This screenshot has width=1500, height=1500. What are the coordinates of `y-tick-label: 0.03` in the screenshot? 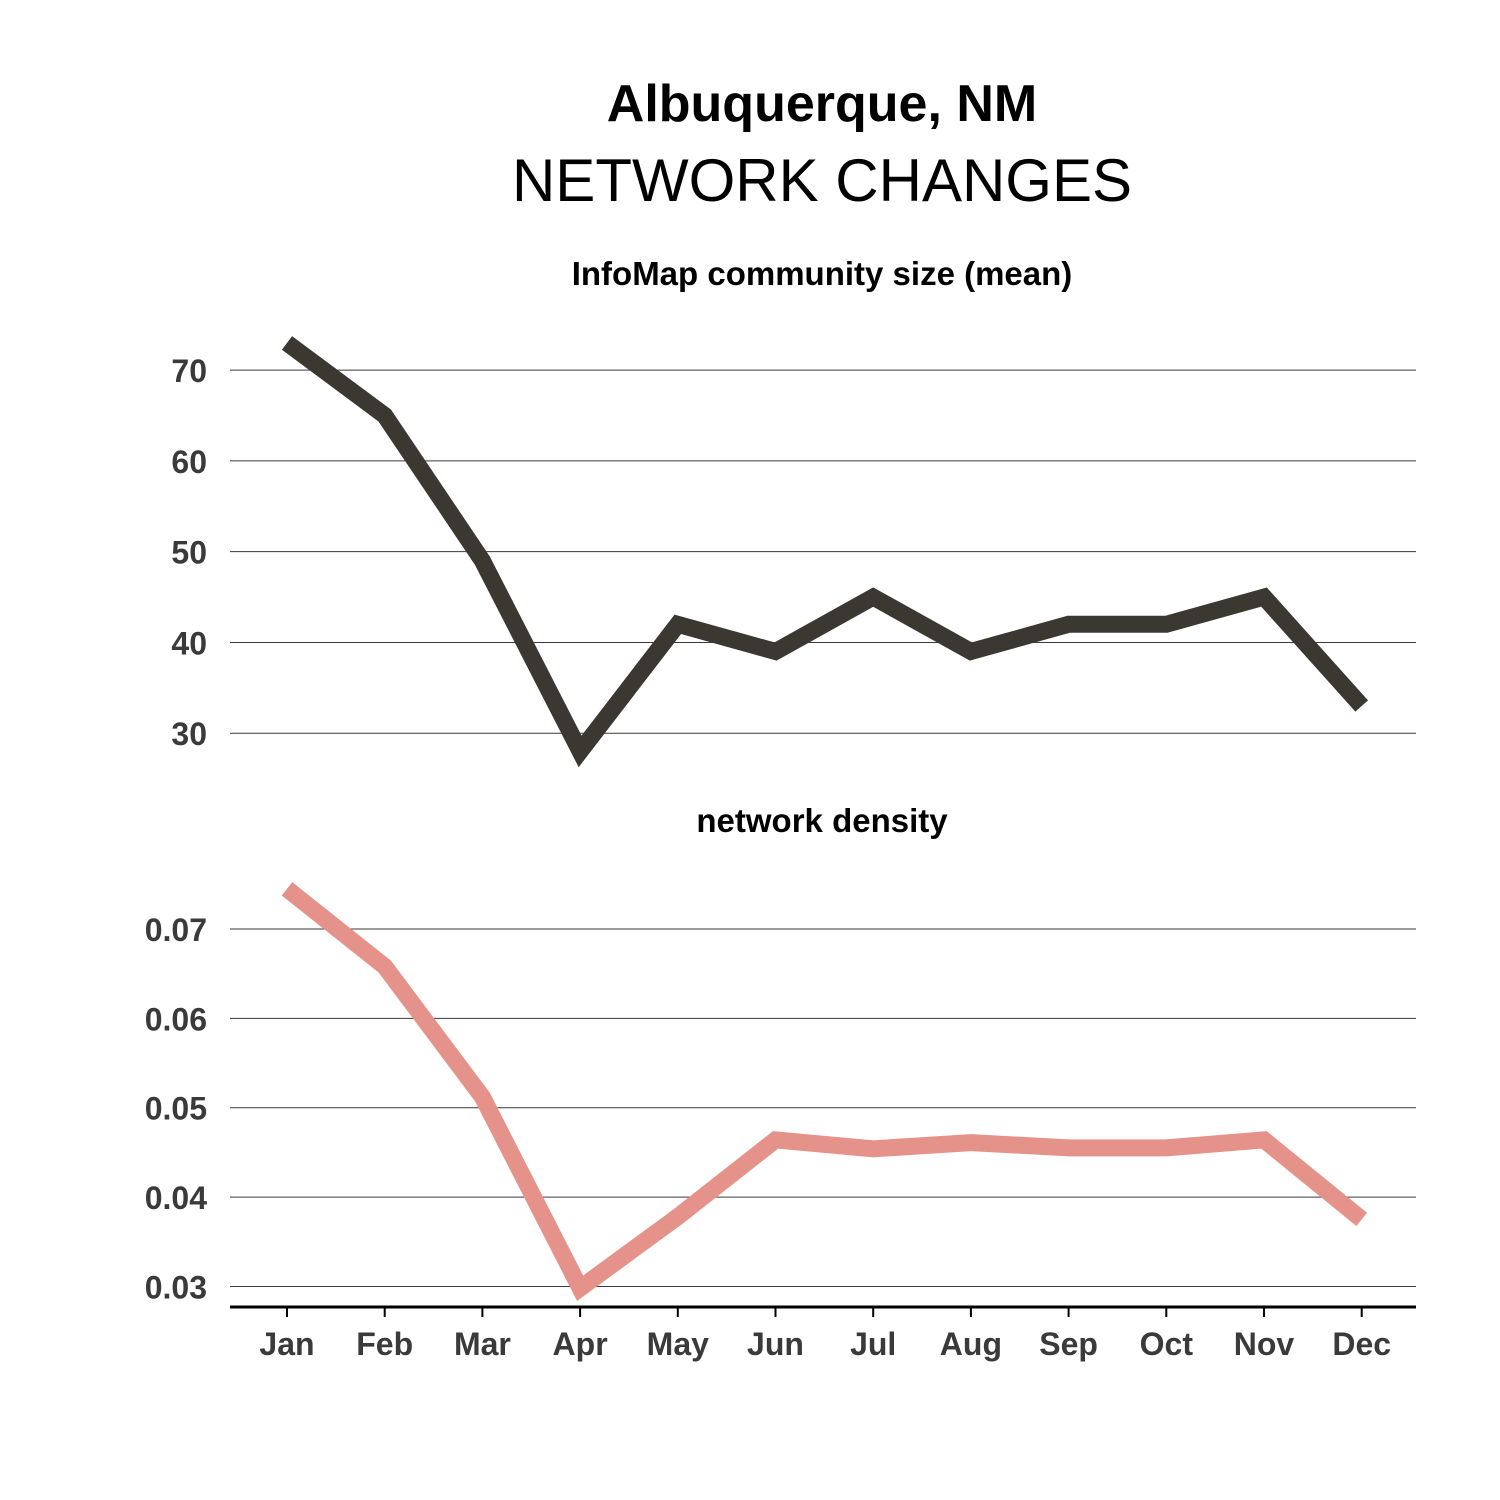 It's located at (176, 1287).